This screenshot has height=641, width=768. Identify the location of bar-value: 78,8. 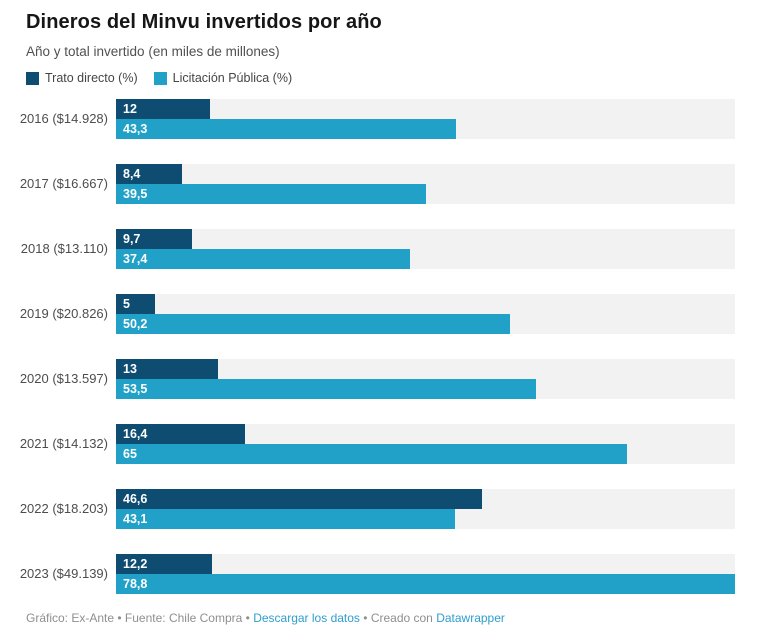
(135, 584).